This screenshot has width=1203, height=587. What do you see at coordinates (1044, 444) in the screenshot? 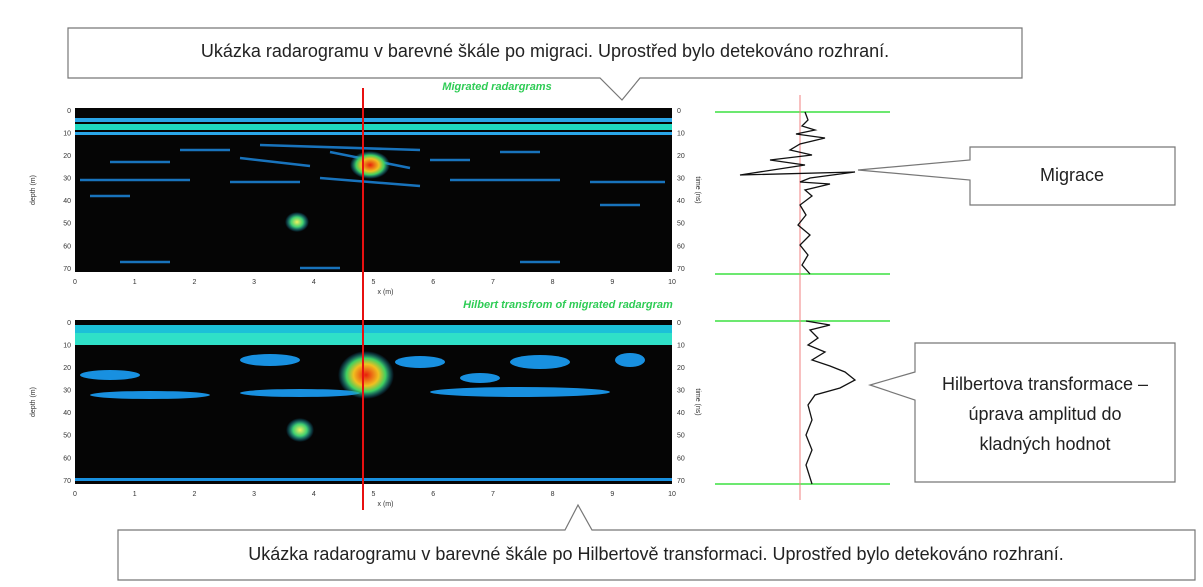
I see `callout-text: kladných hodnot` at bounding box center [1044, 444].